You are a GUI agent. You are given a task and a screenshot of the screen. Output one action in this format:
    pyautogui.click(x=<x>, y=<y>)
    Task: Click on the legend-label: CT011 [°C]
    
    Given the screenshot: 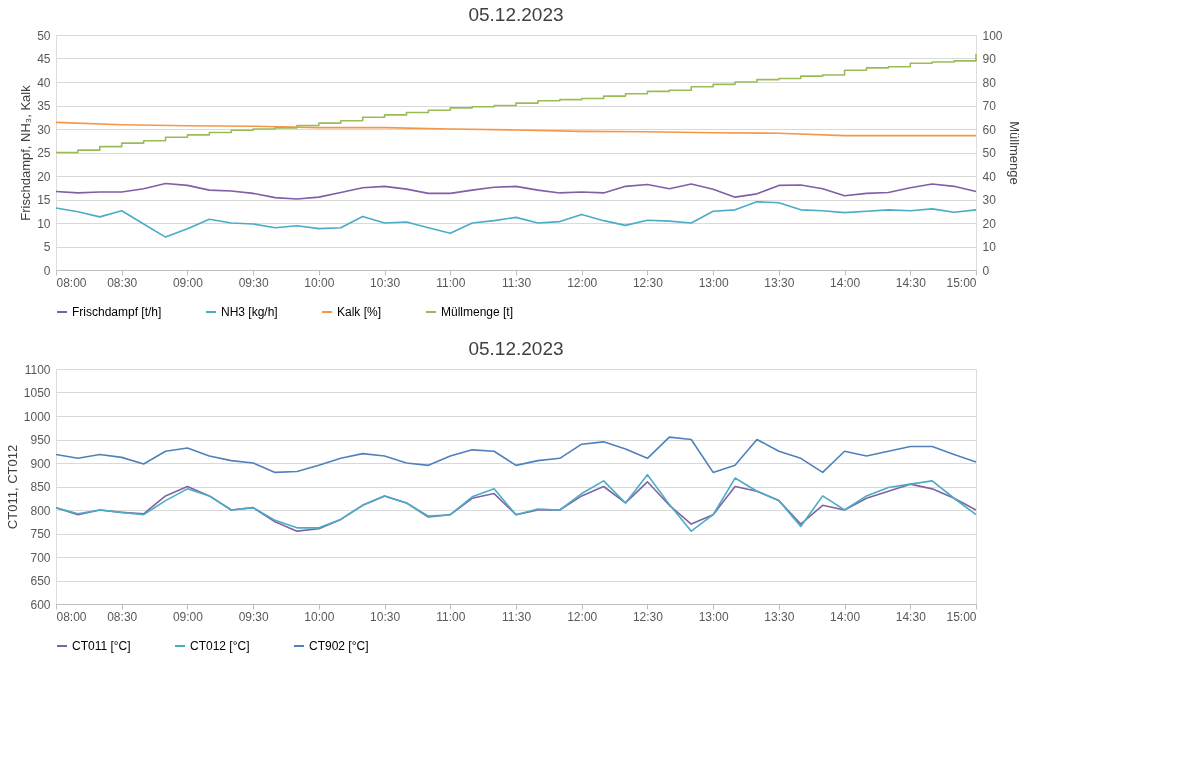 What is the action you would take?
    pyautogui.click(x=101, y=646)
    